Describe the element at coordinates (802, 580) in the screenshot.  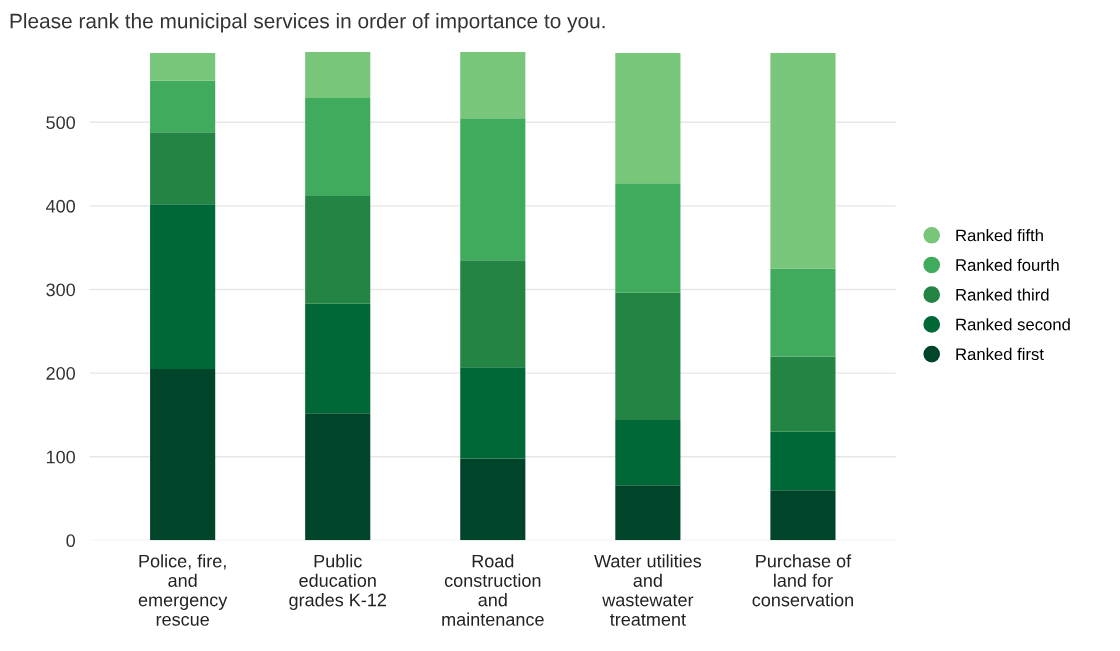
I see `x-tick-label: Purchase of land for conservation` at that location.